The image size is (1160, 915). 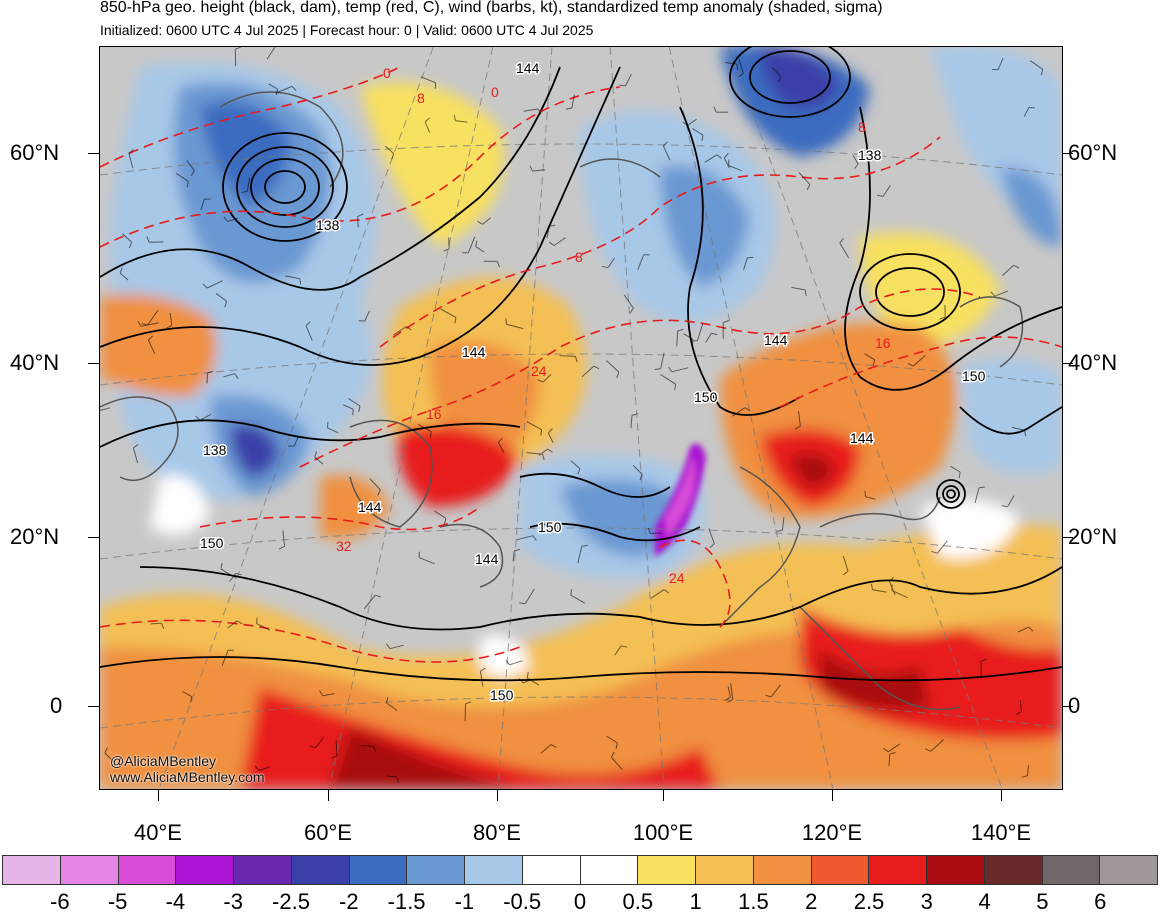 What do you see at coordinates (465, 902) in the screenshot?
I see `colorbar-tick-label: -1` at bounding box center [465, 902].